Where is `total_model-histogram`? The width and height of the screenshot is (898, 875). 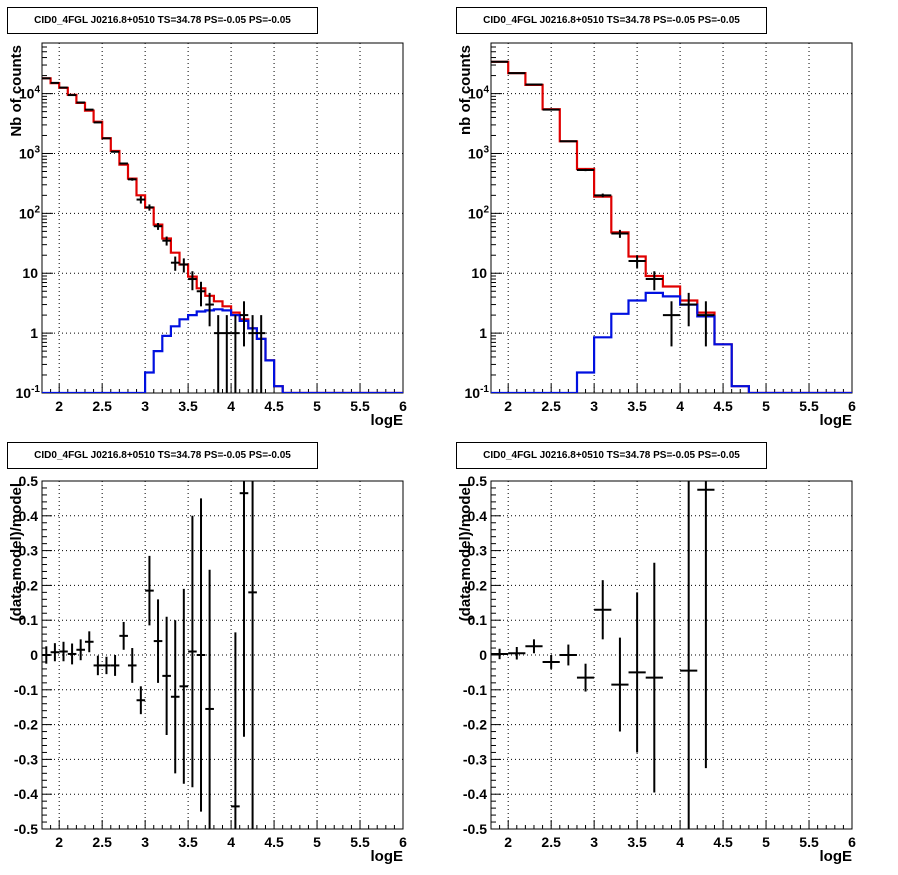 total_model-histogram is located at coordinates (222, 235).